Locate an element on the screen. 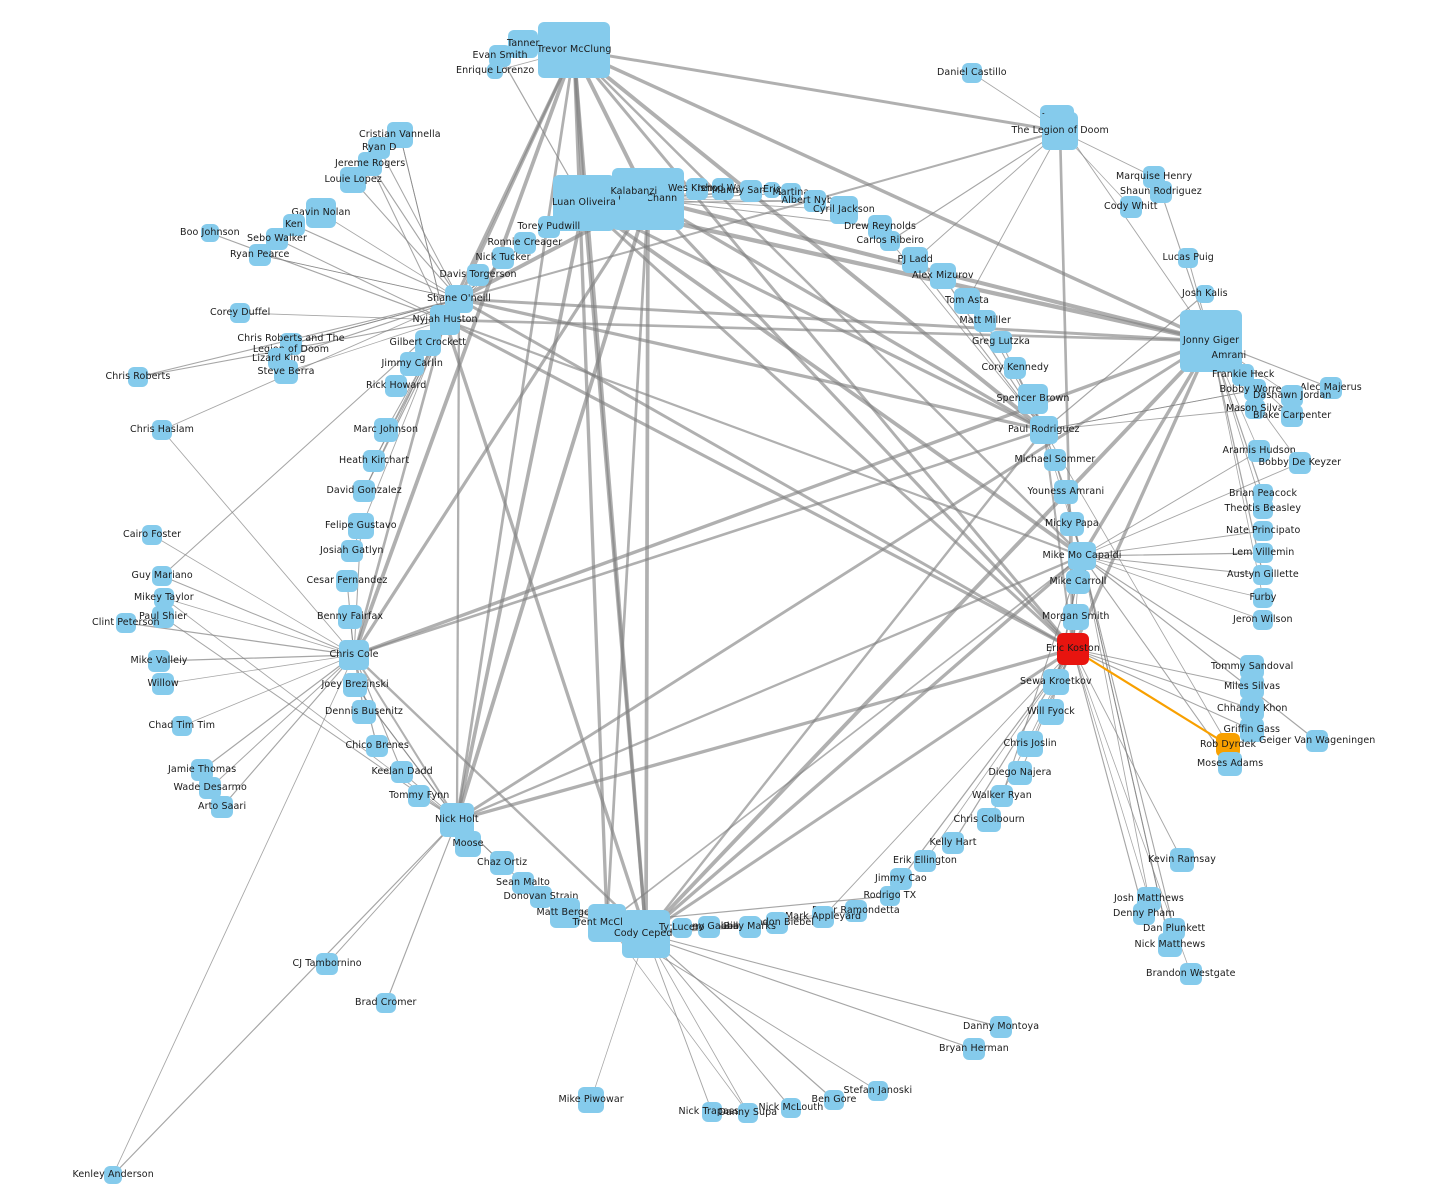  graph-node-torey-pudwill is located at coordinates (549, 227).